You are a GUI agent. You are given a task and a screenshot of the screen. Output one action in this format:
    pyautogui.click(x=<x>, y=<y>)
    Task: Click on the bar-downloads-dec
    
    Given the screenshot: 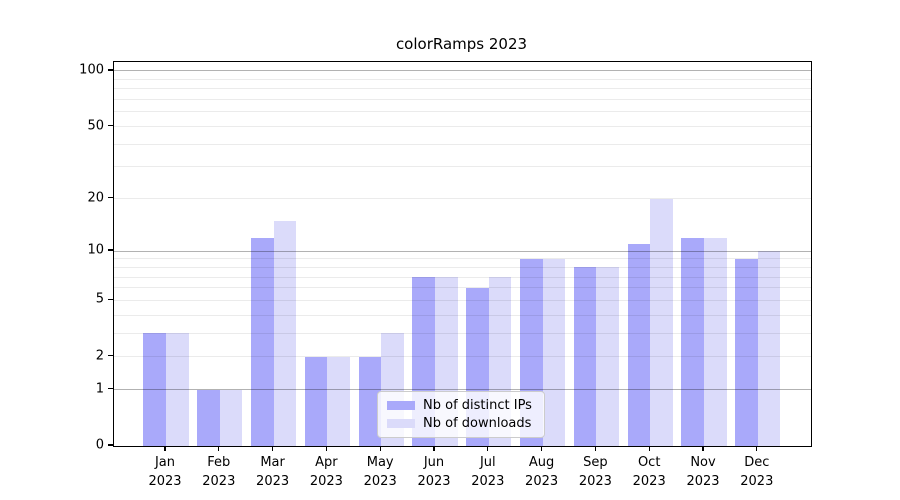 What is the action you would take?
    pyautogui.click(x=769, y=348)
    